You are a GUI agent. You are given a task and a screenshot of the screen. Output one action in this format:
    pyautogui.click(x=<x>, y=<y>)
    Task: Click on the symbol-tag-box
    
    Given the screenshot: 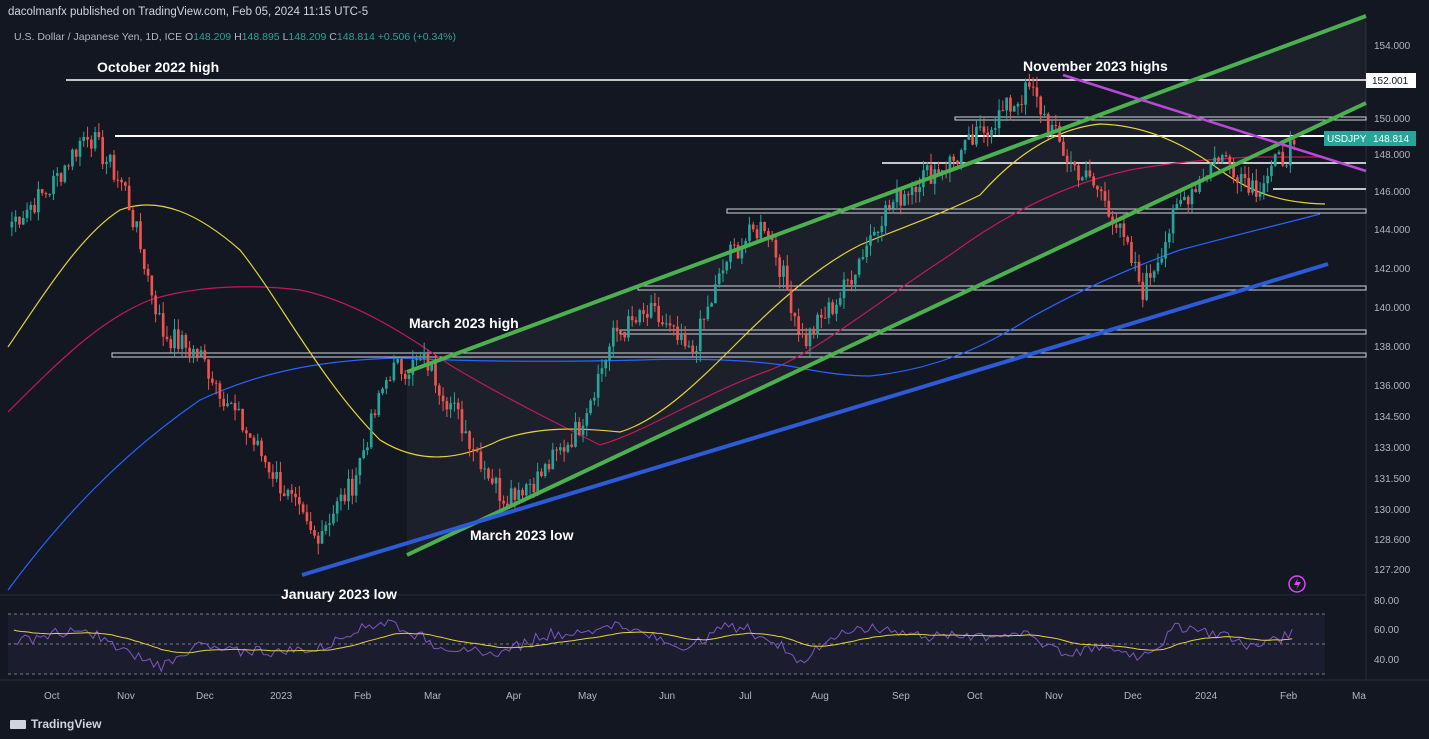 What is the action you would take?
    pyautogui.click(x=1346, y=138)
    